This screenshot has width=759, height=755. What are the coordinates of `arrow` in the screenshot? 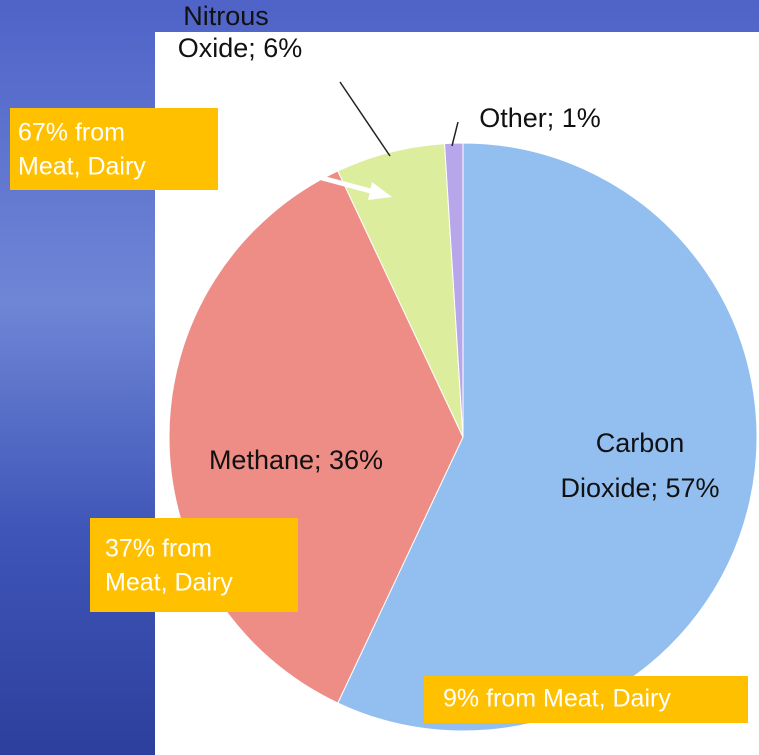 It's located at (350, 185).